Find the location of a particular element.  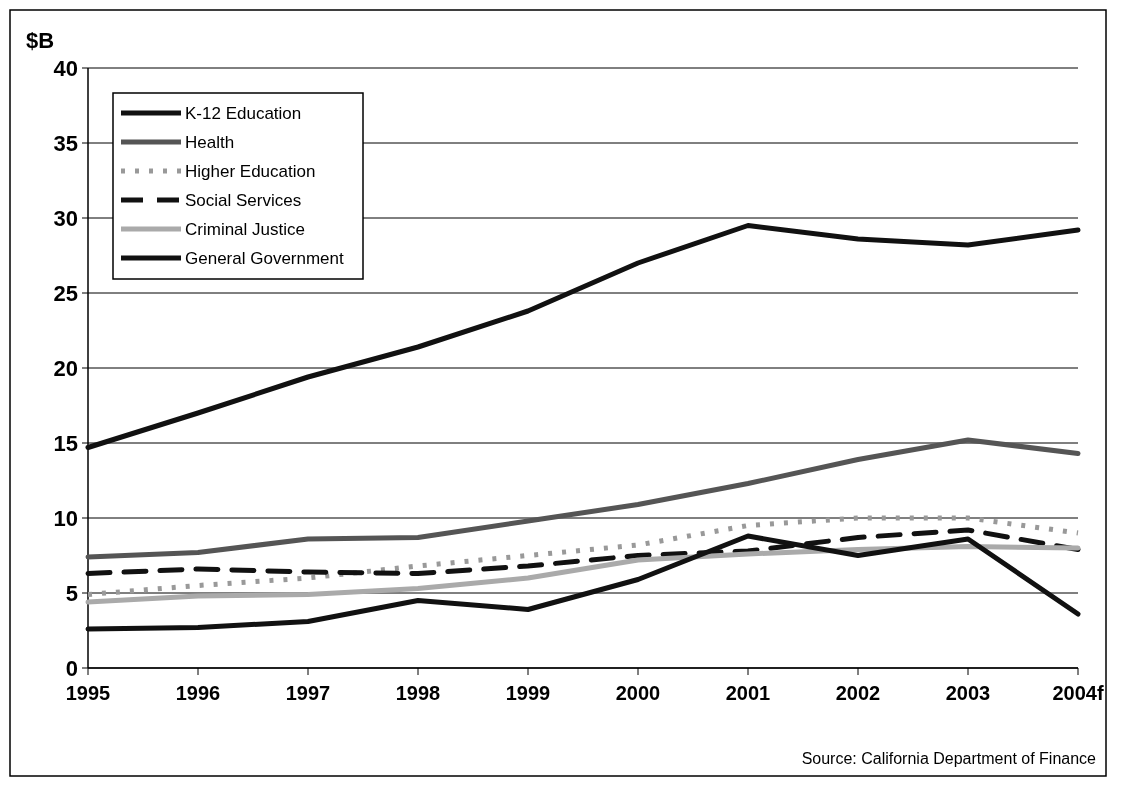

legend-label: Higher Education is located at coordinates (250, 171).